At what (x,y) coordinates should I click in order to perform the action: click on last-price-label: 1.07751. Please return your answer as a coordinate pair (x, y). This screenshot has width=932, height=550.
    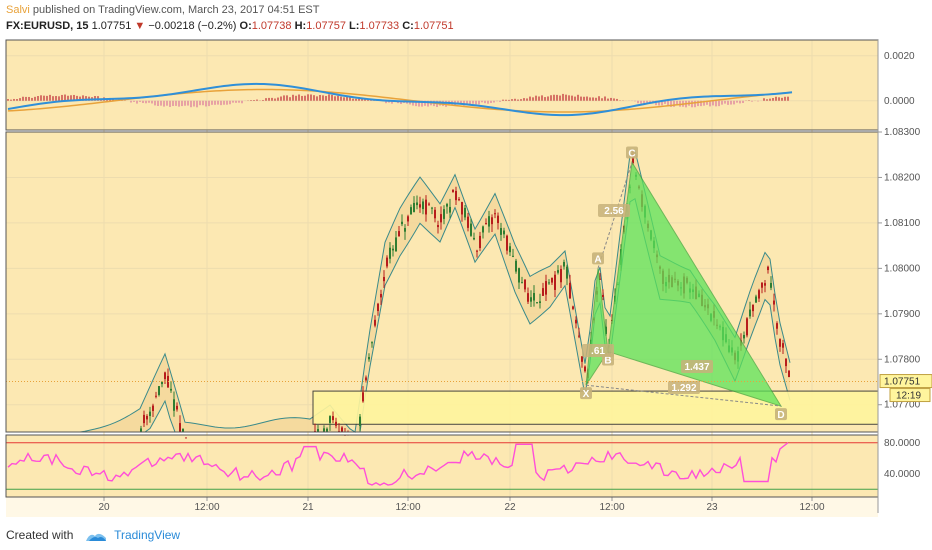
    Looking at the image, I should click on (902, 382).